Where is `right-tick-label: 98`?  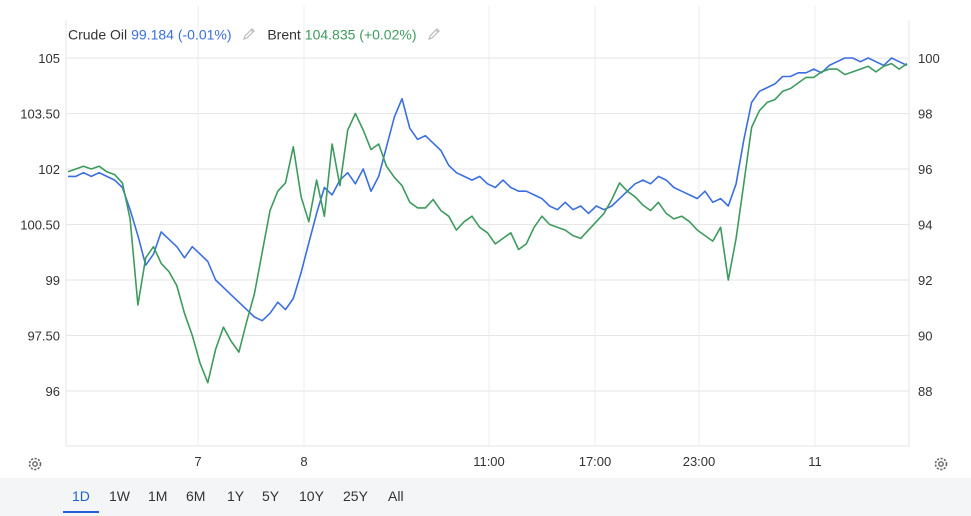 right-tick-label: 98 is located at coordinates (925, 114).